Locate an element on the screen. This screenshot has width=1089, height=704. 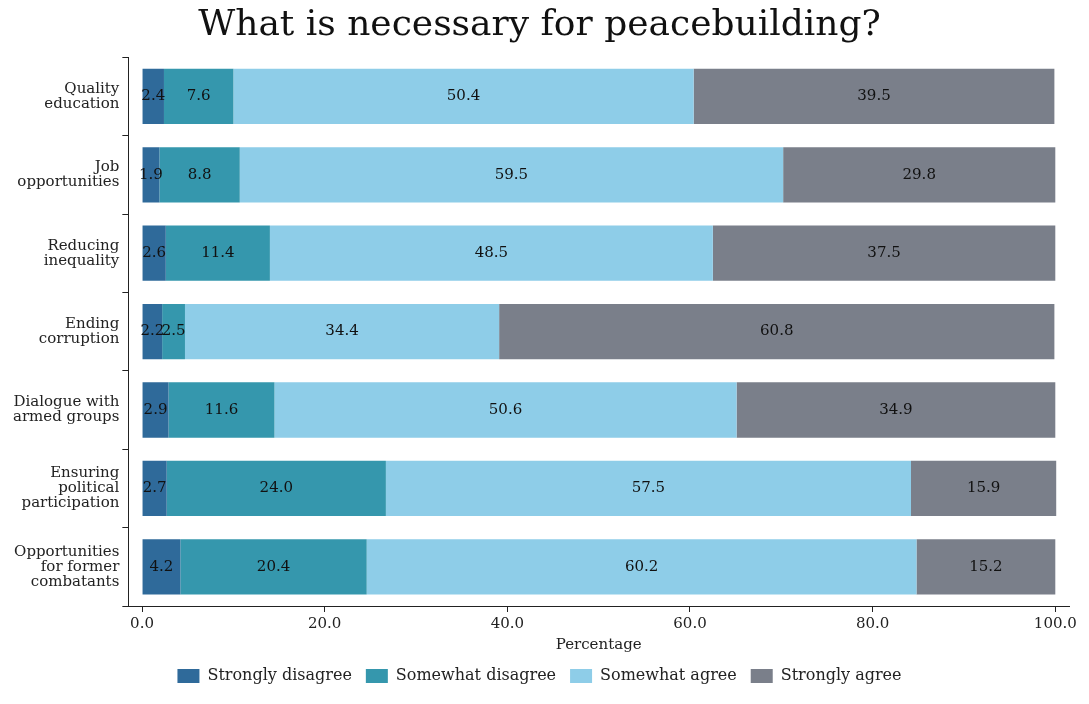
x-tick-label: 40.0 is located at coordinates (507, 622).